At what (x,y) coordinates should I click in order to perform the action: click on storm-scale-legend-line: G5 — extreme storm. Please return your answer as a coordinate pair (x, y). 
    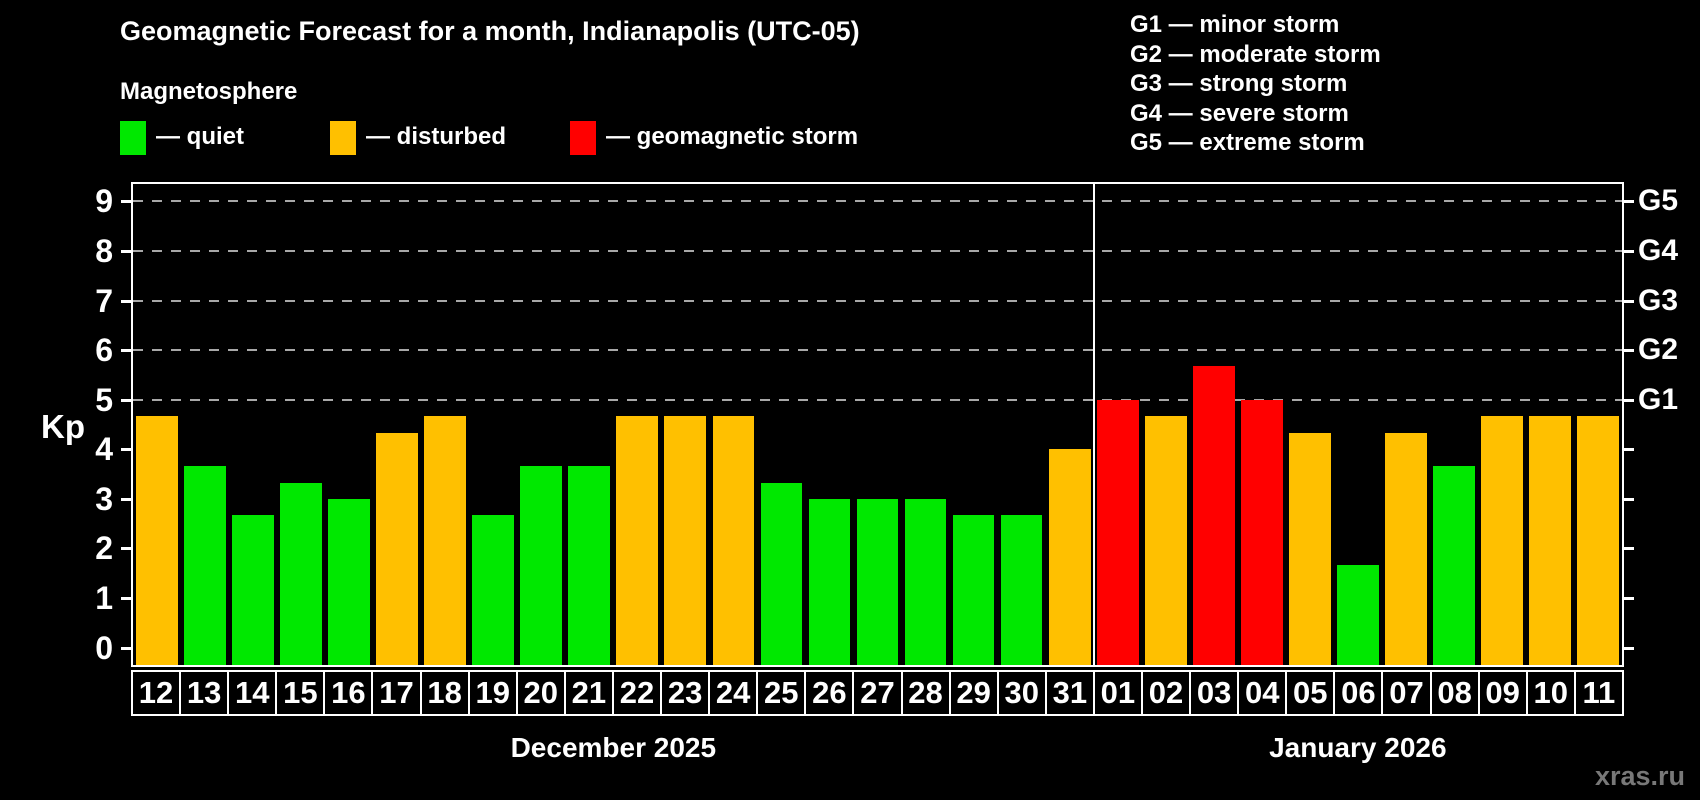
    Looking at the image, I should click on (1247, 142).